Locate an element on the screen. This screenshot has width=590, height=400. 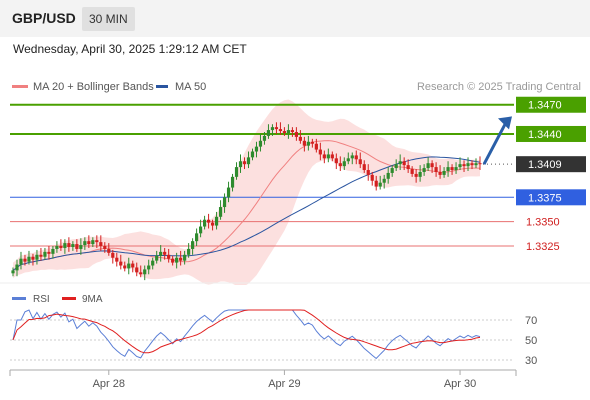
timeframe-button: 30 MIN is located at coordinates (108, 19).